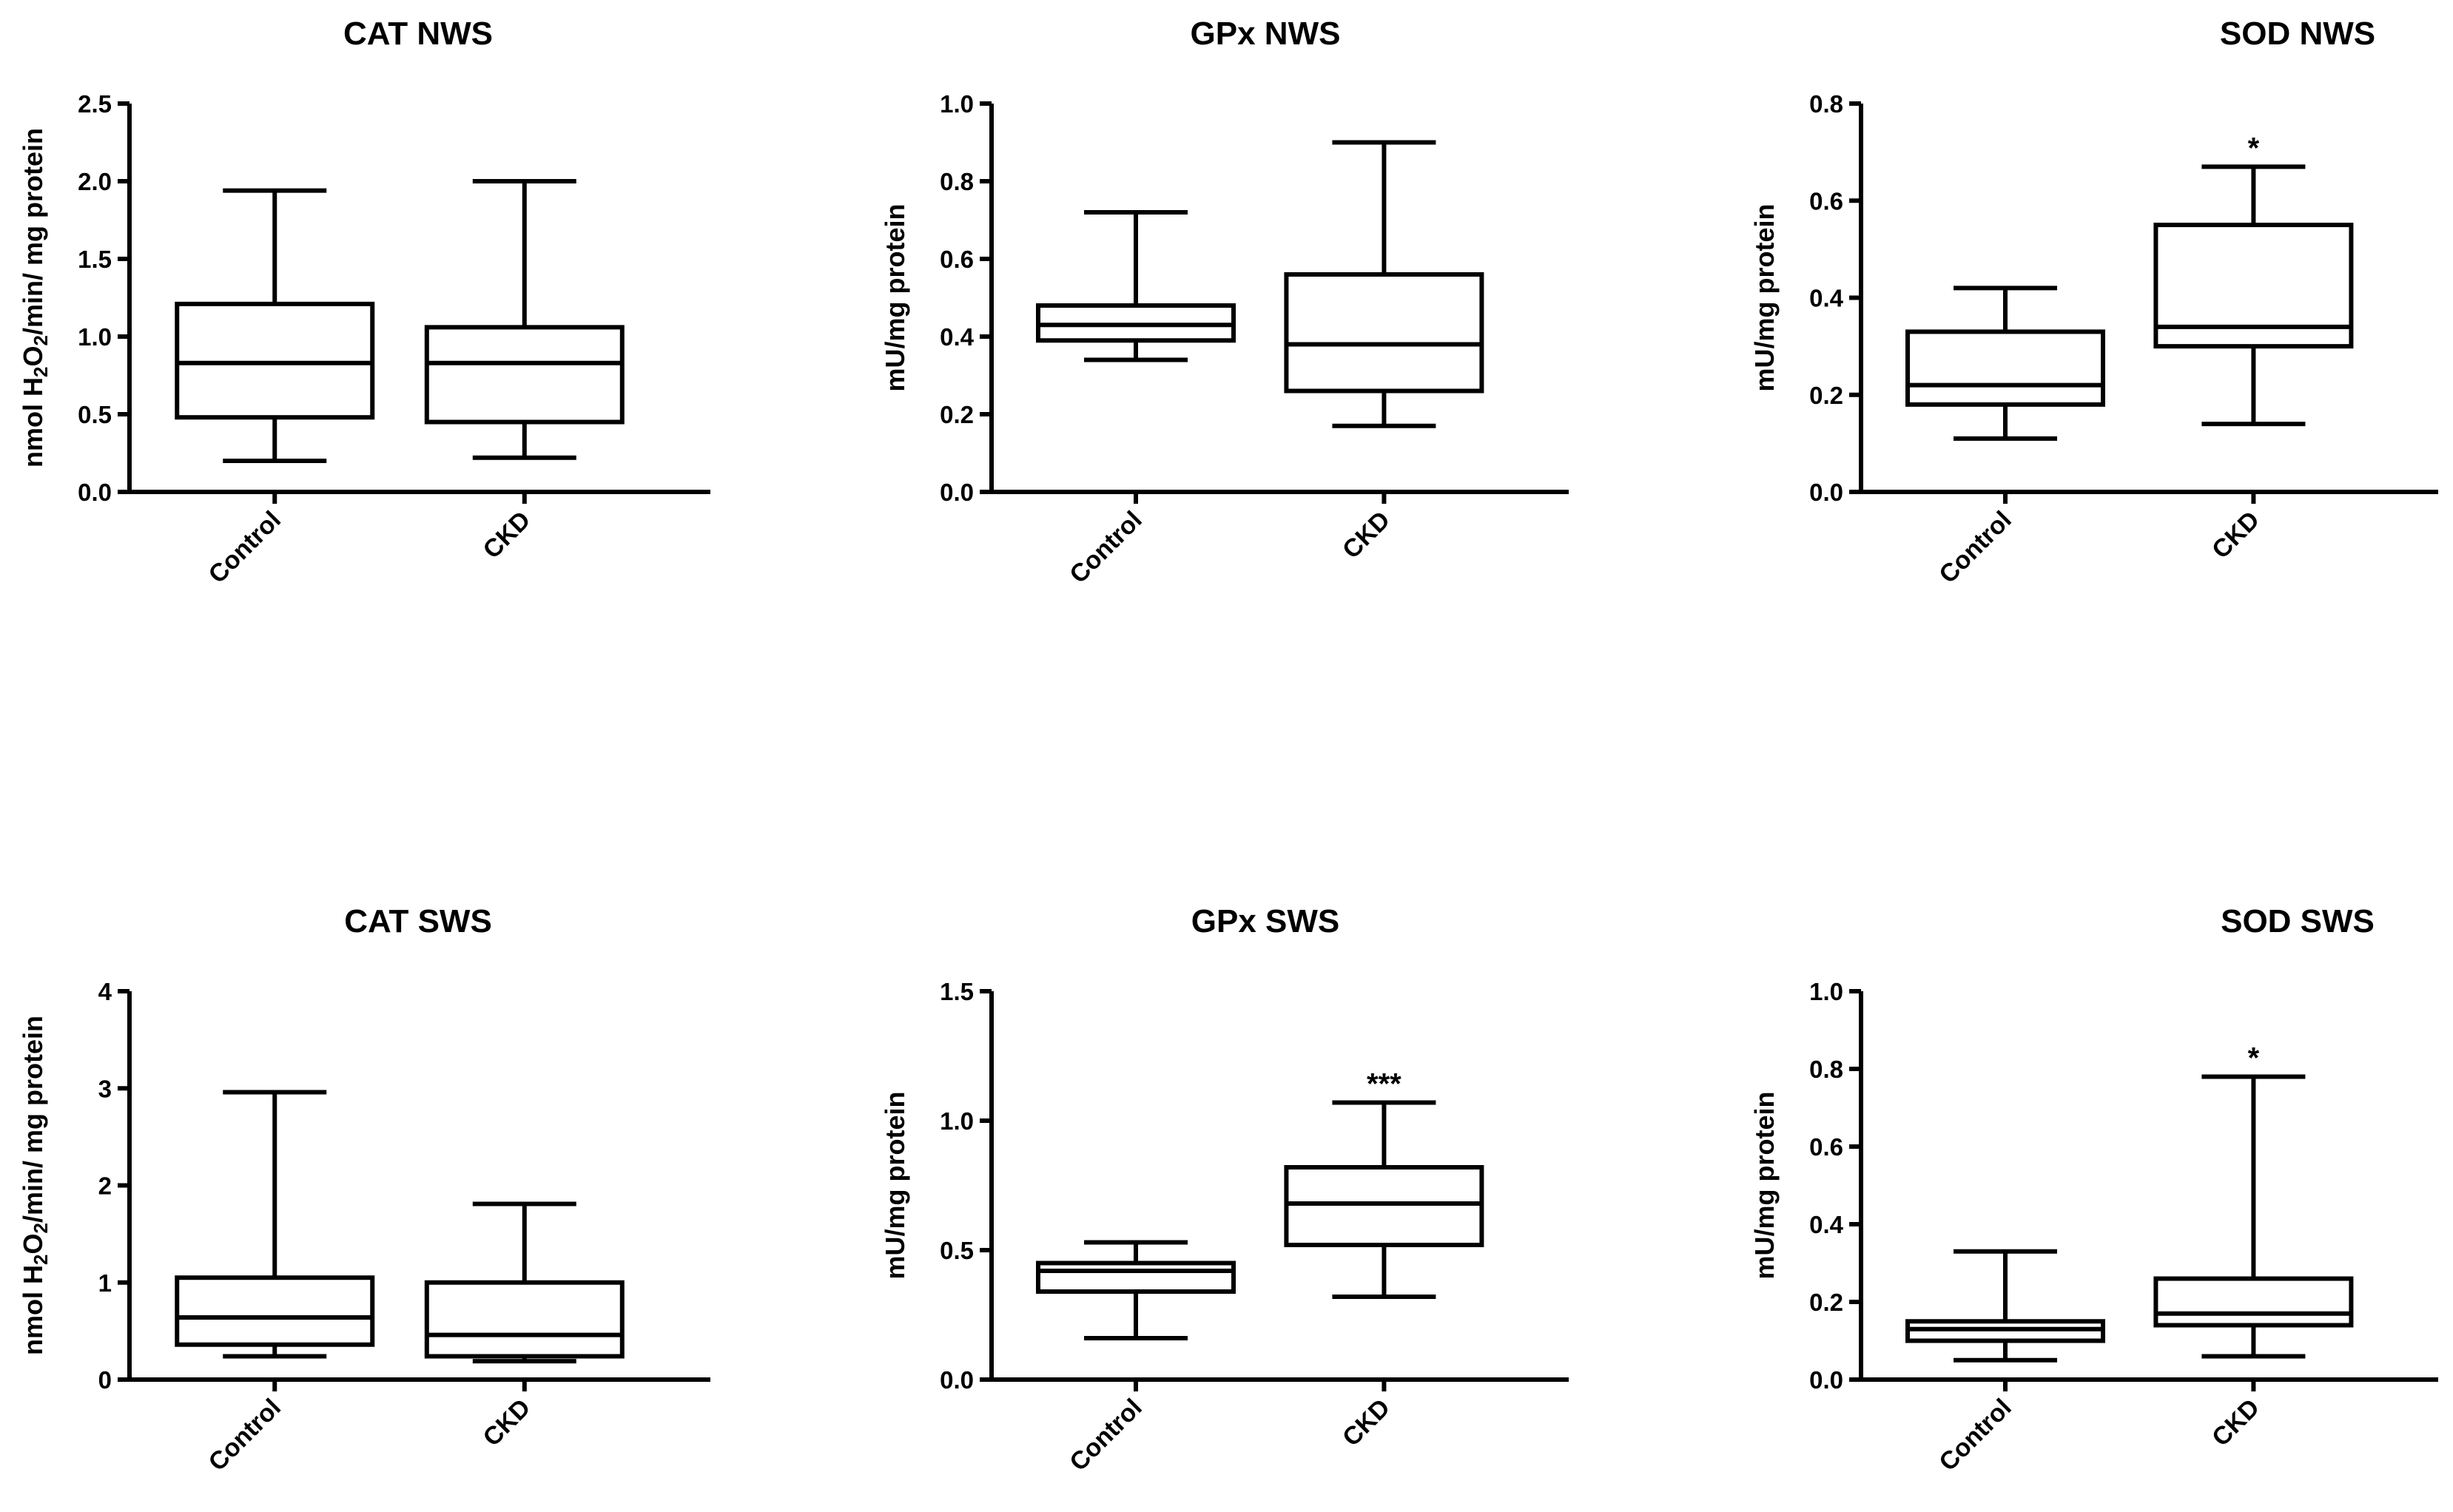 The height and width of the screenshot is (1512, 2453). What do you see at coordinates (105, 1088) in the screenshot?
I see `y-tick-label: 3` at bounding box center [105, 1088].